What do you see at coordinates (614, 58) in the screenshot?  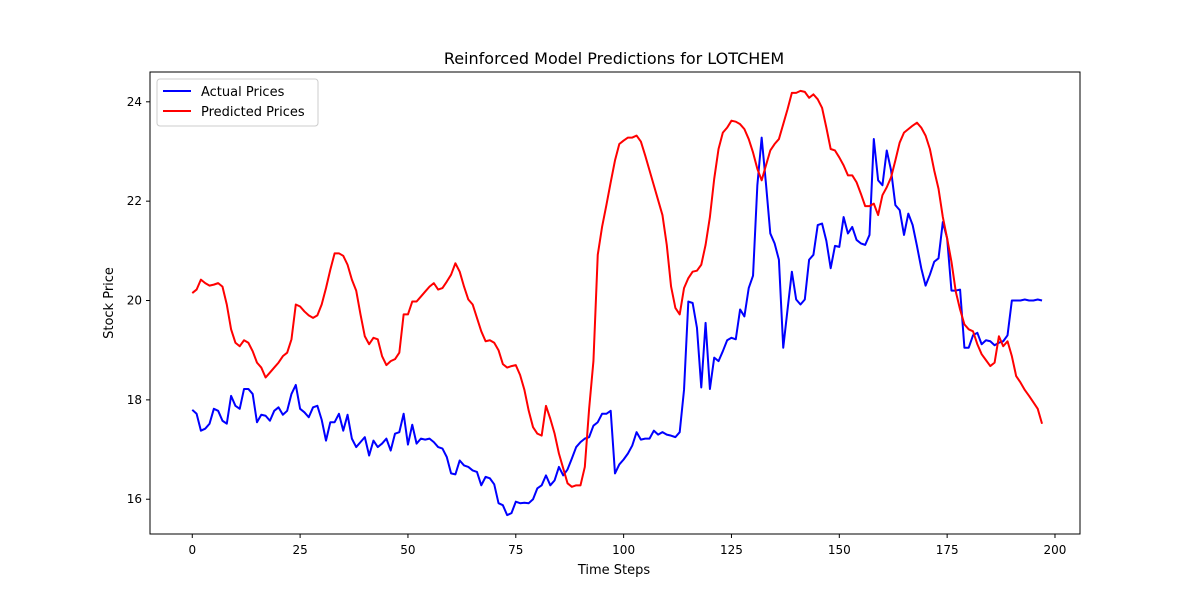 I see `chart-title: Reinforced Model Predictions for LOTCHEM` at bounding box center [614, 58].